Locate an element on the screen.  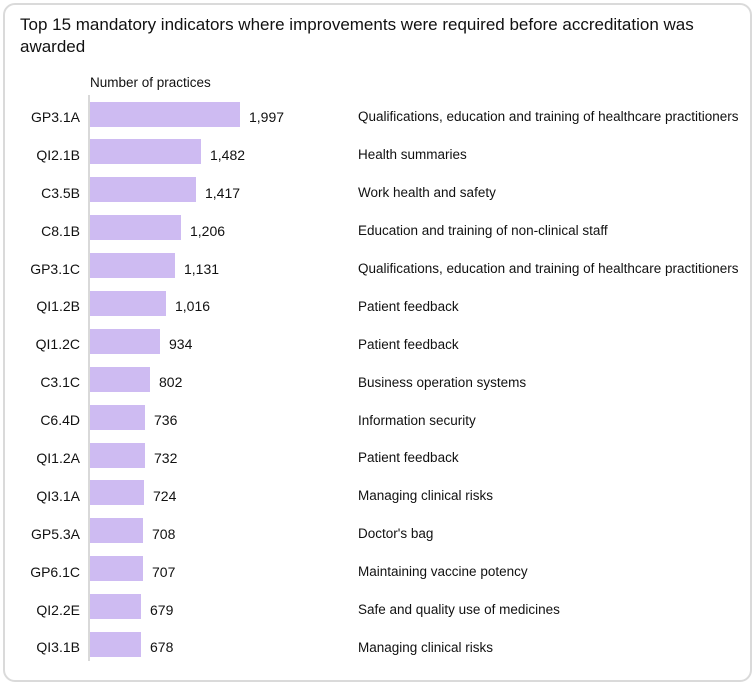
bar-value-label: 678 is located at coordinates (162, 647).